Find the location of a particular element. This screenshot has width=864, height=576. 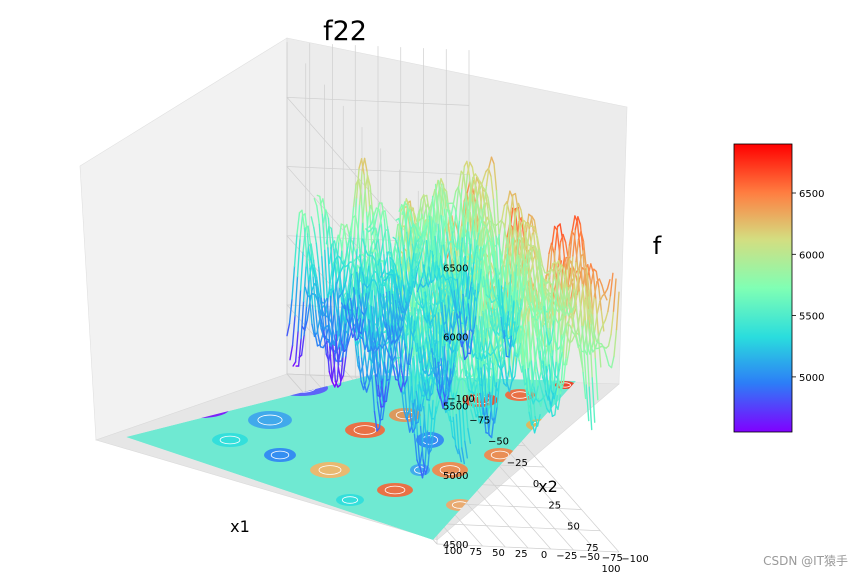

x-tick-label: 75 is located at coordinates (592, 548).